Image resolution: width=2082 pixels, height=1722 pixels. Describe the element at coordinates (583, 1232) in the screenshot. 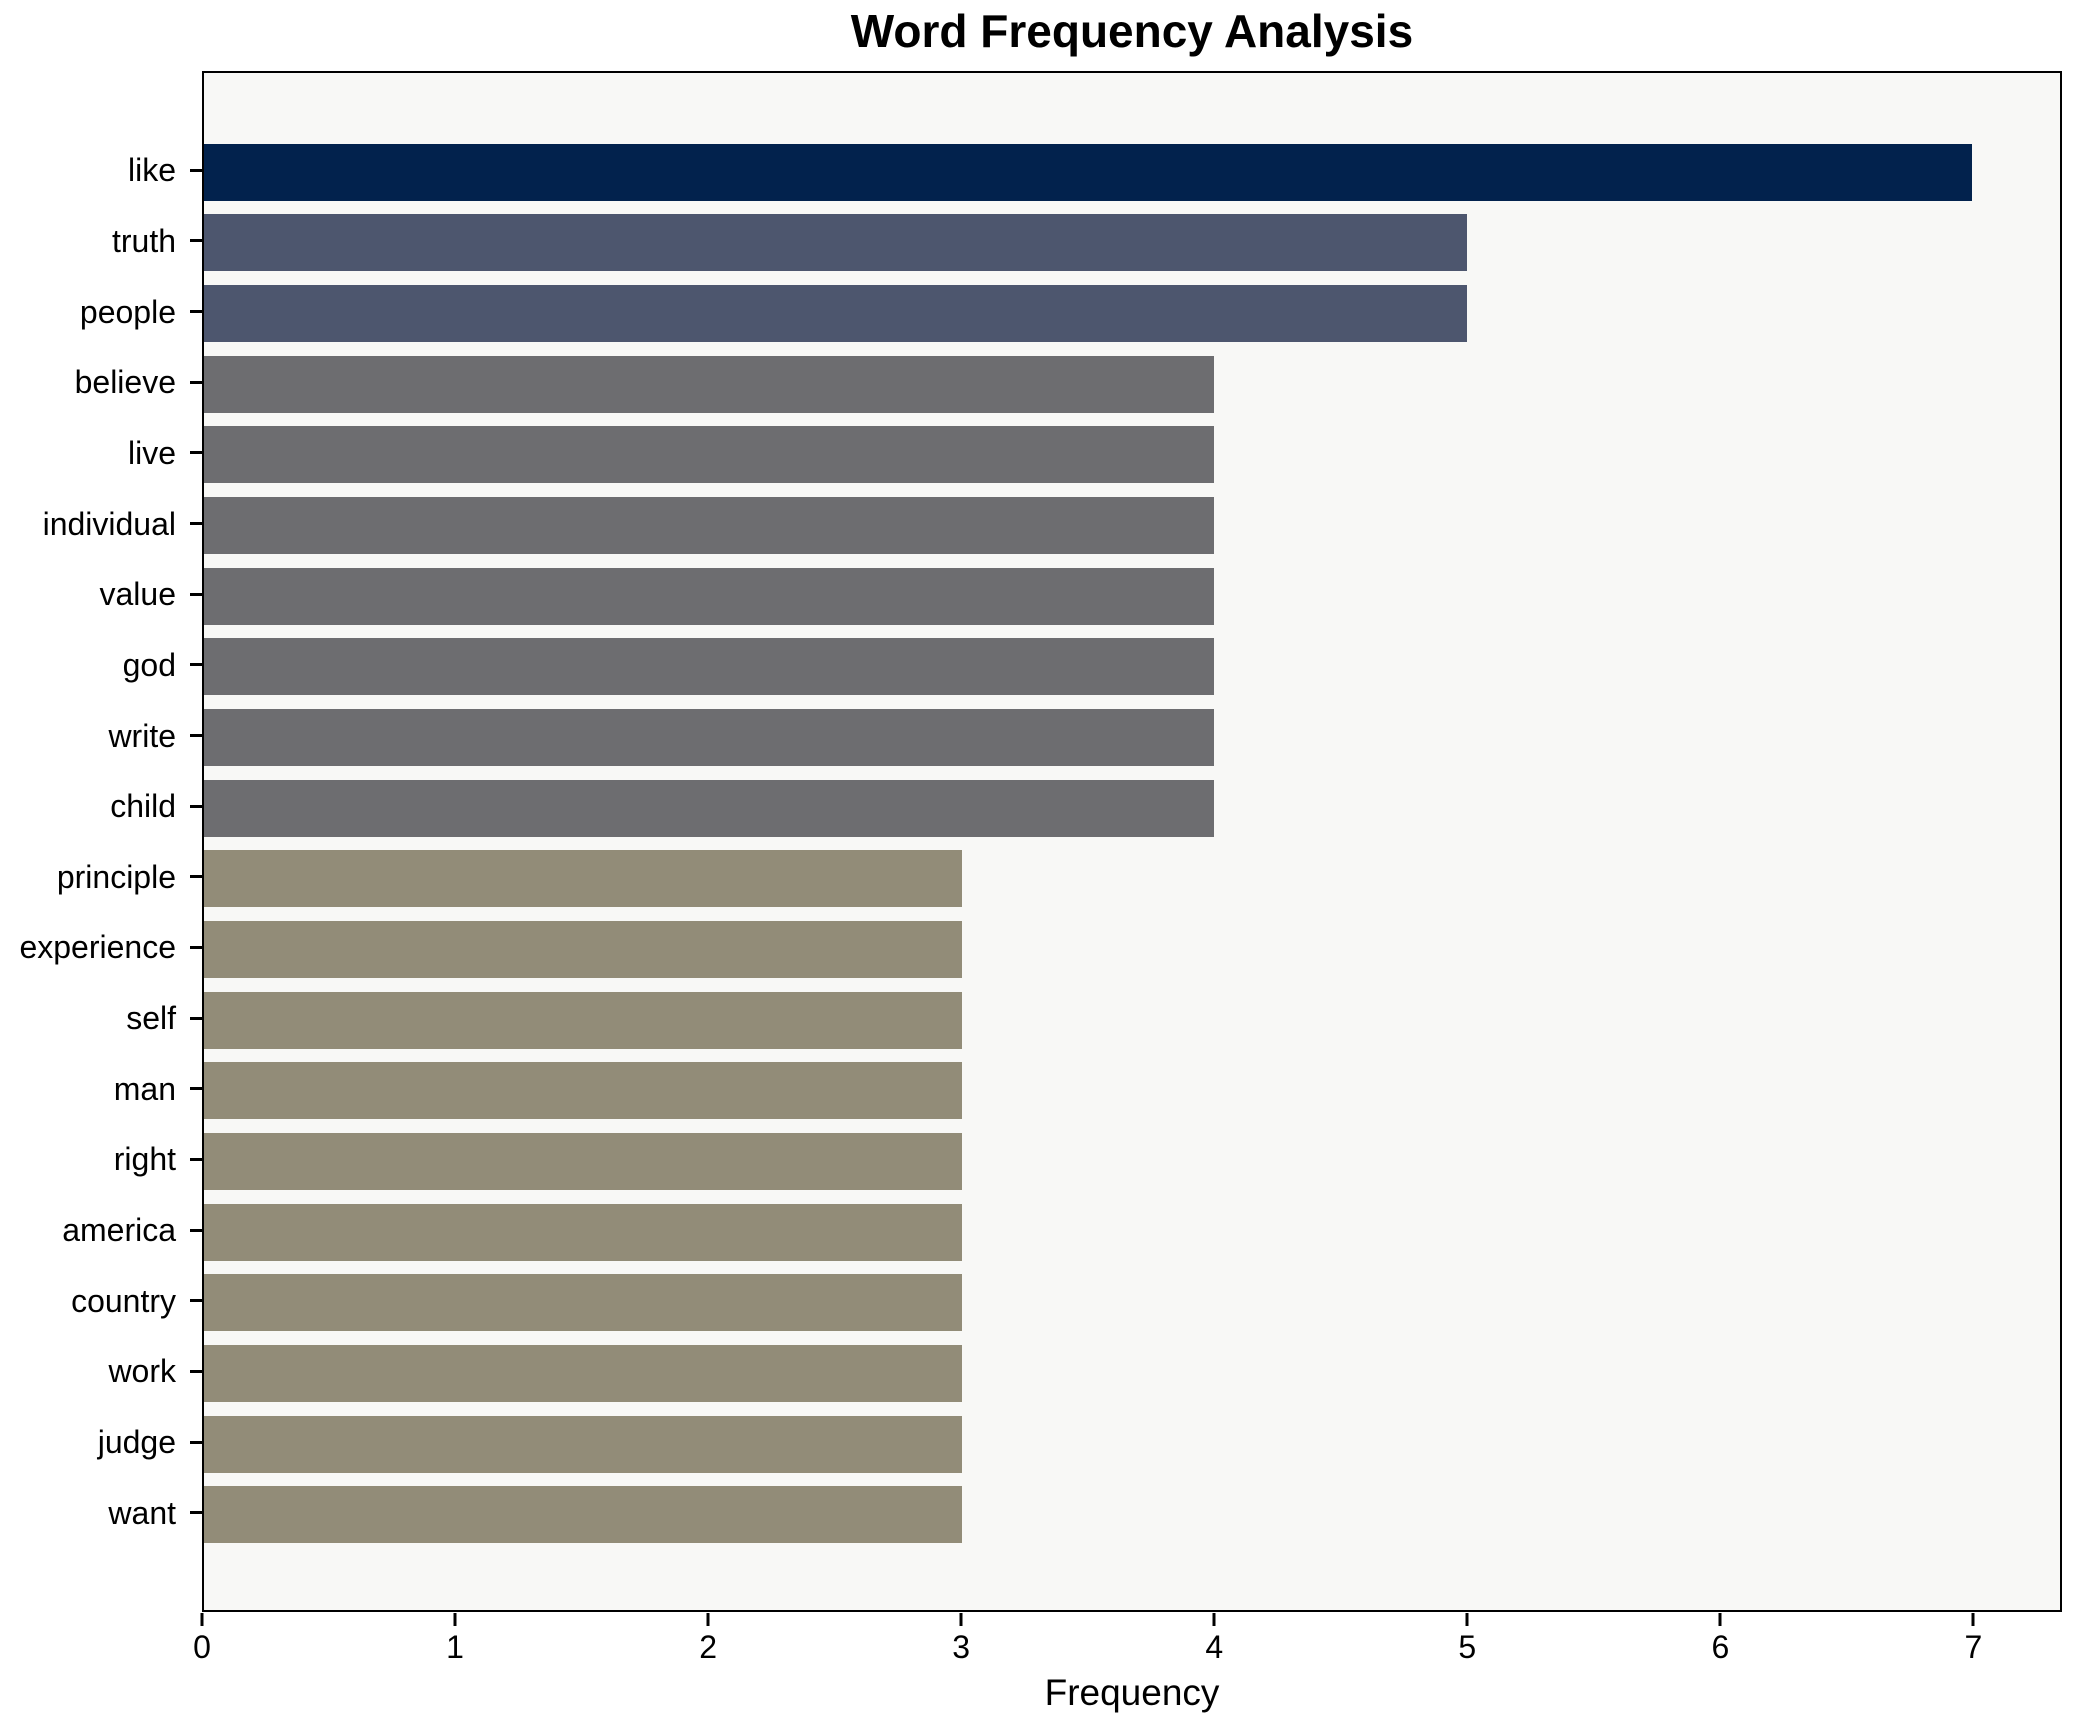

I see `bar-america` at that location.